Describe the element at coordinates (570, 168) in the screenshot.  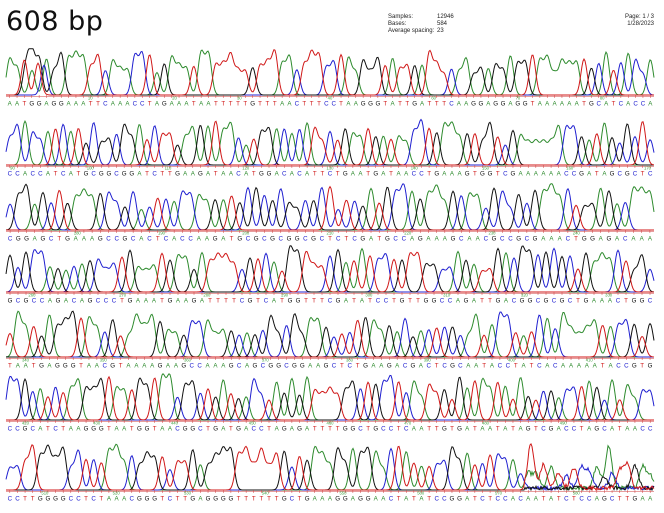
I see `position-label: 160` at that location.